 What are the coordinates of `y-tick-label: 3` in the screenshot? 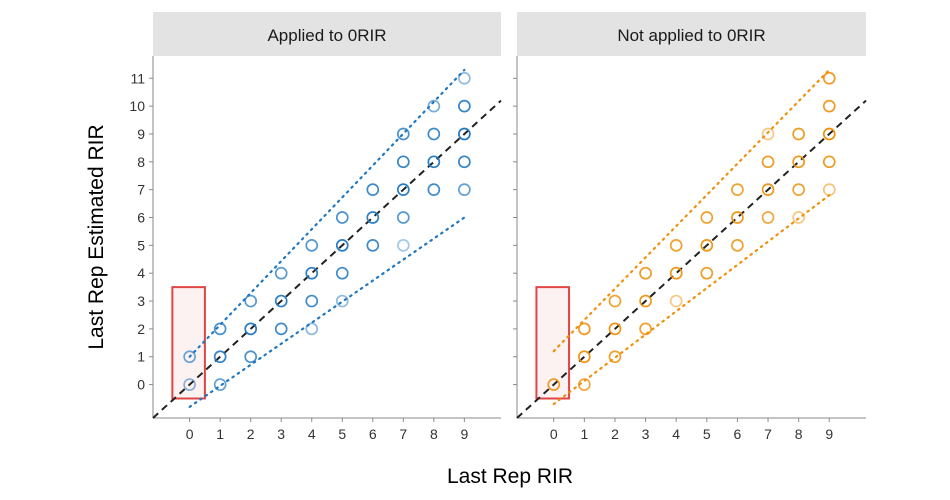 It's located at (141, 301).